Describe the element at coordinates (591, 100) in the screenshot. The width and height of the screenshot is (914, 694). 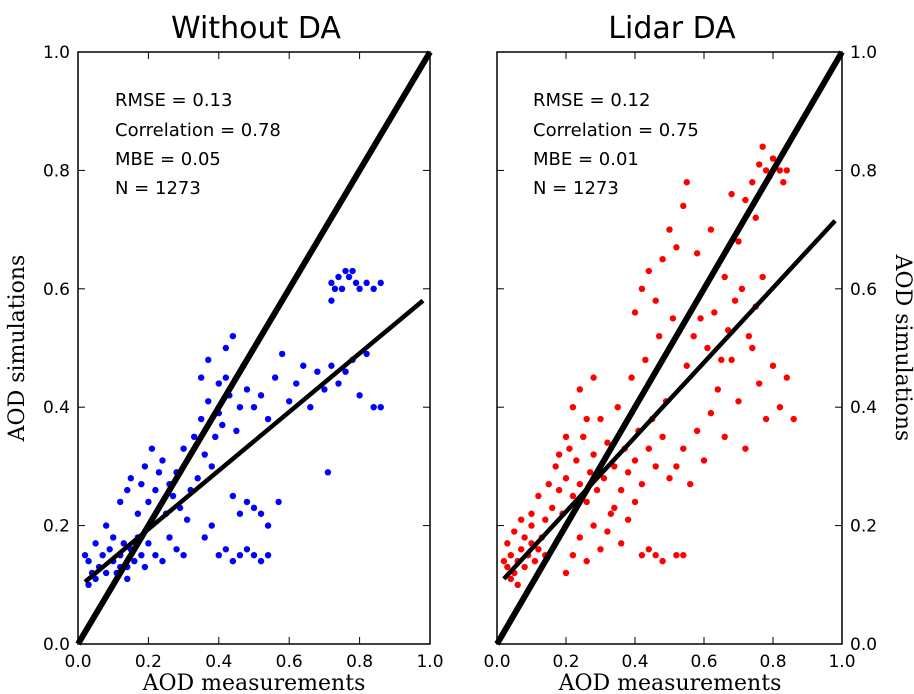
I see `stat-rmse: RMSE = 0.12` at that location.